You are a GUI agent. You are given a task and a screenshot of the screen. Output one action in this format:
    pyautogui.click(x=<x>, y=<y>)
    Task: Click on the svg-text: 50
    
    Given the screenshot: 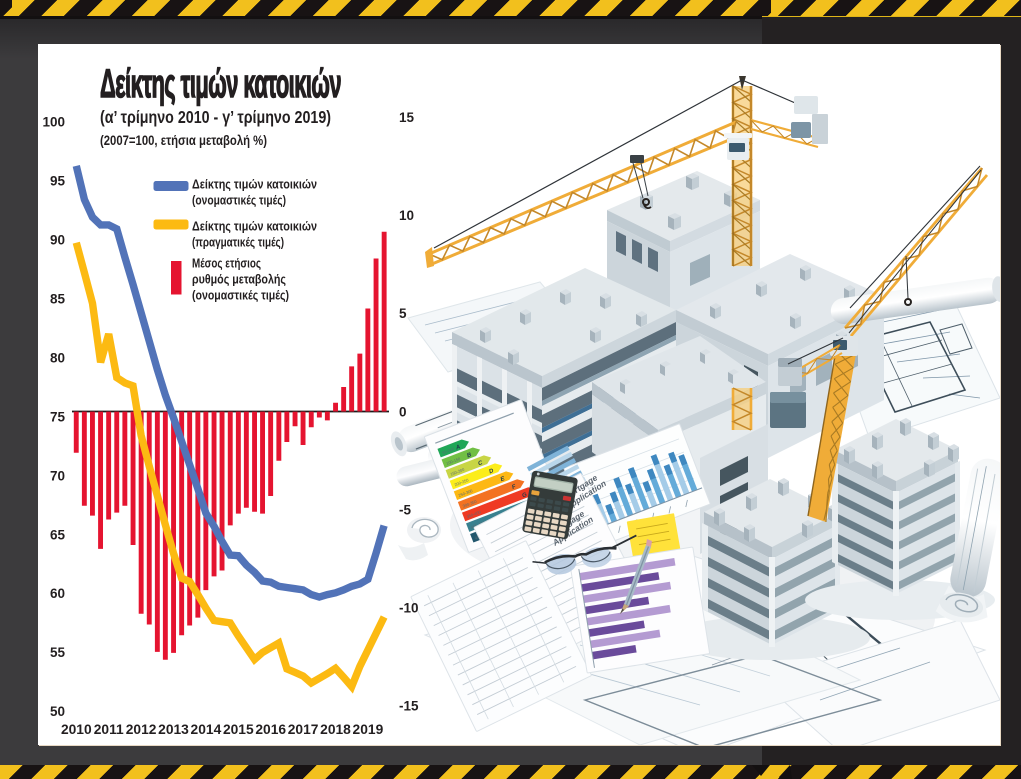 What is the action you would take?
    pyautogui.click(x=57, y=711)
    